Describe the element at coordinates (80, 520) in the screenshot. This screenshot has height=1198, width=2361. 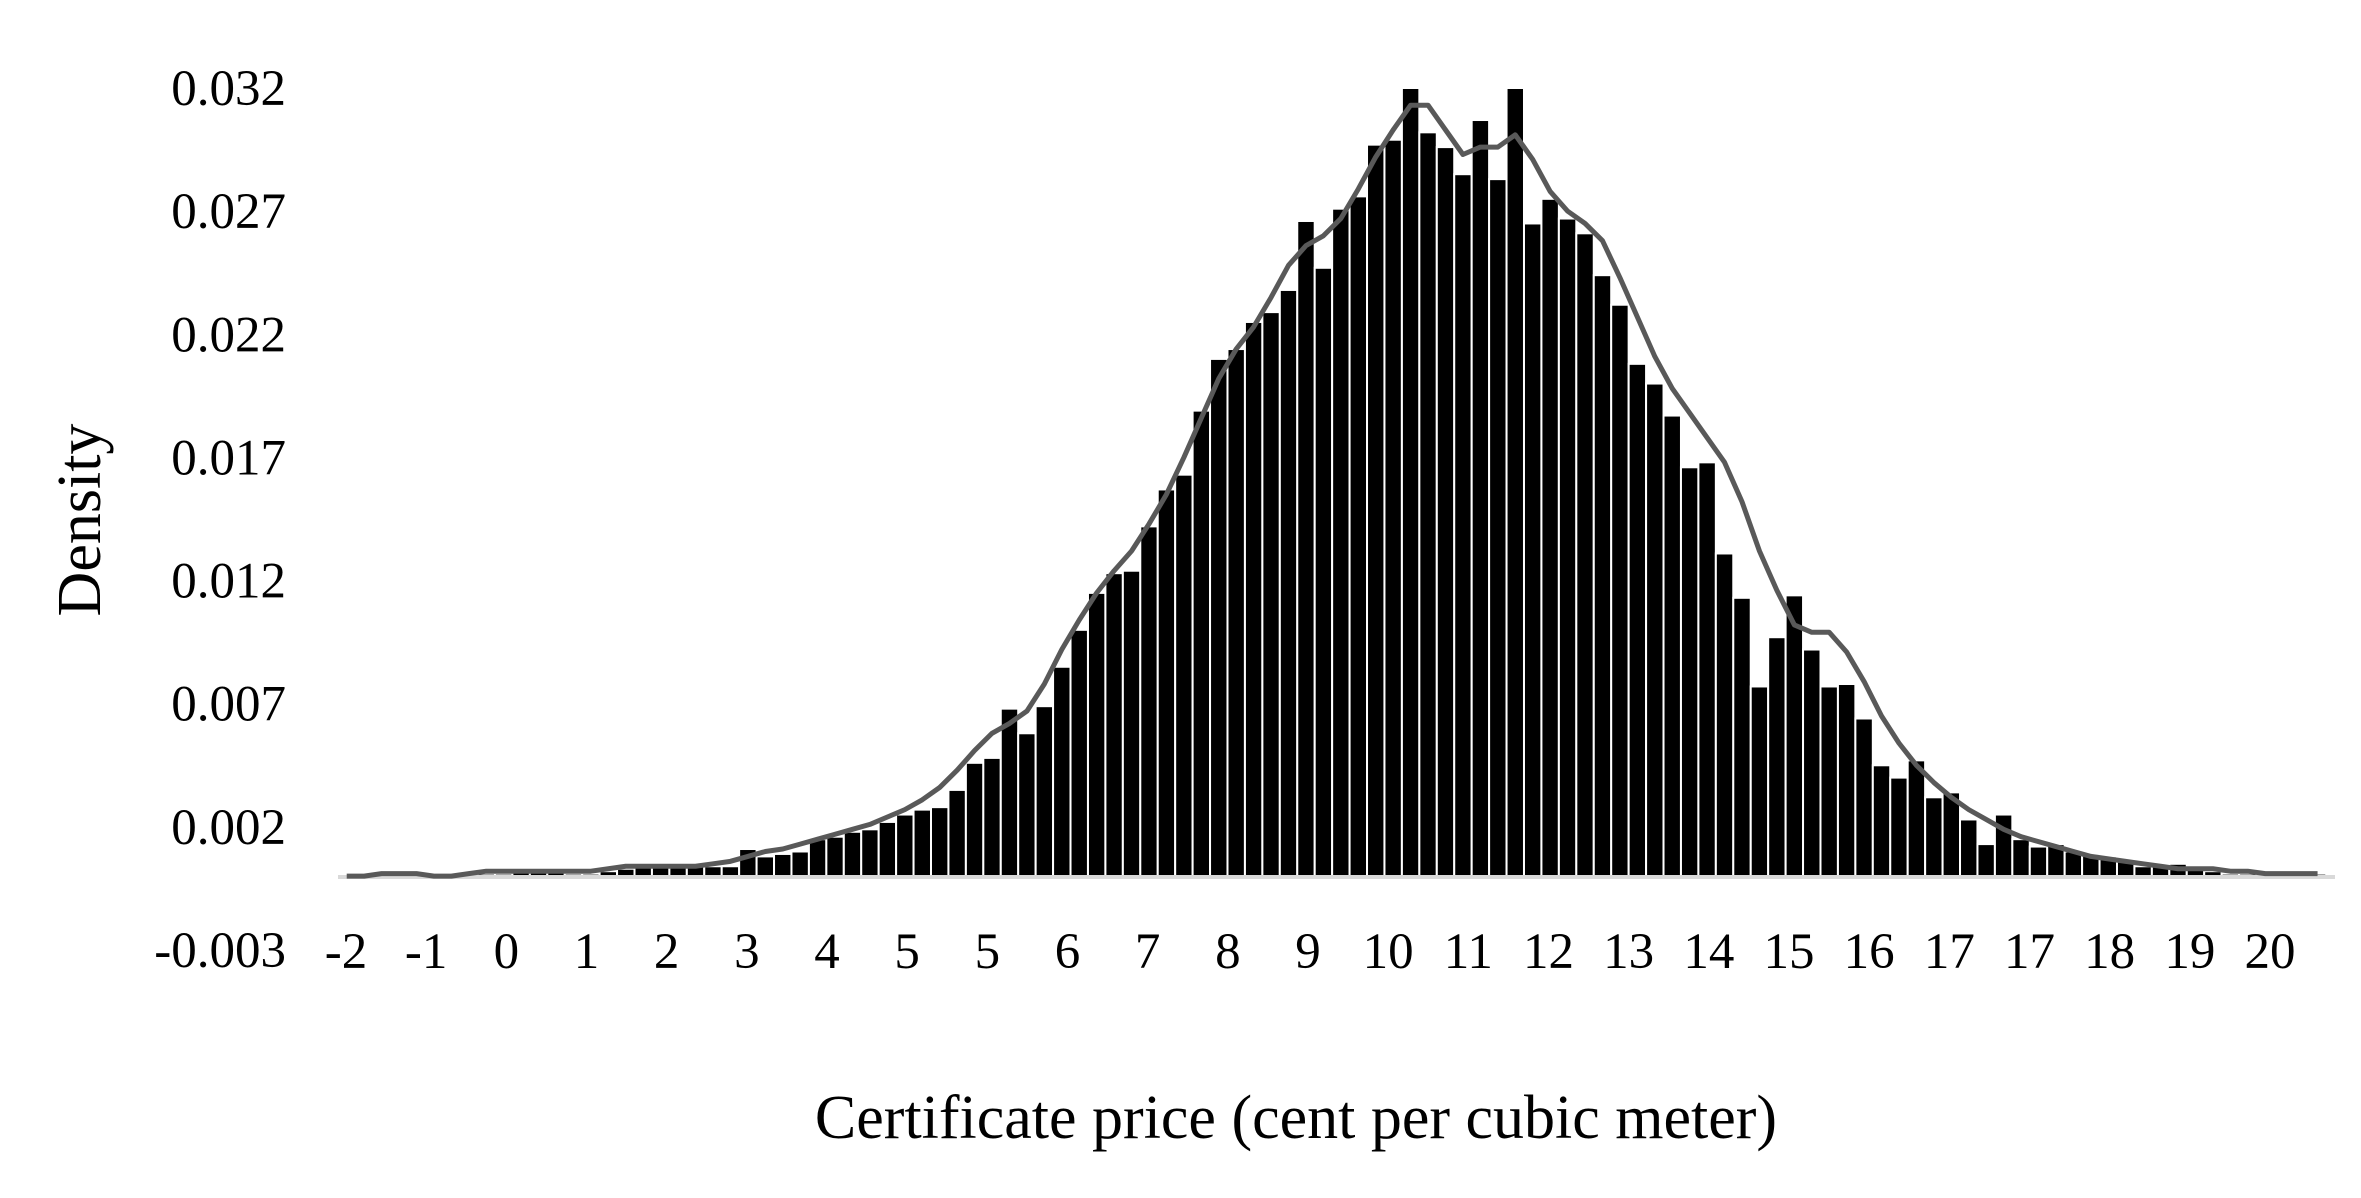
I see `y-axis-title: Density` at that location.